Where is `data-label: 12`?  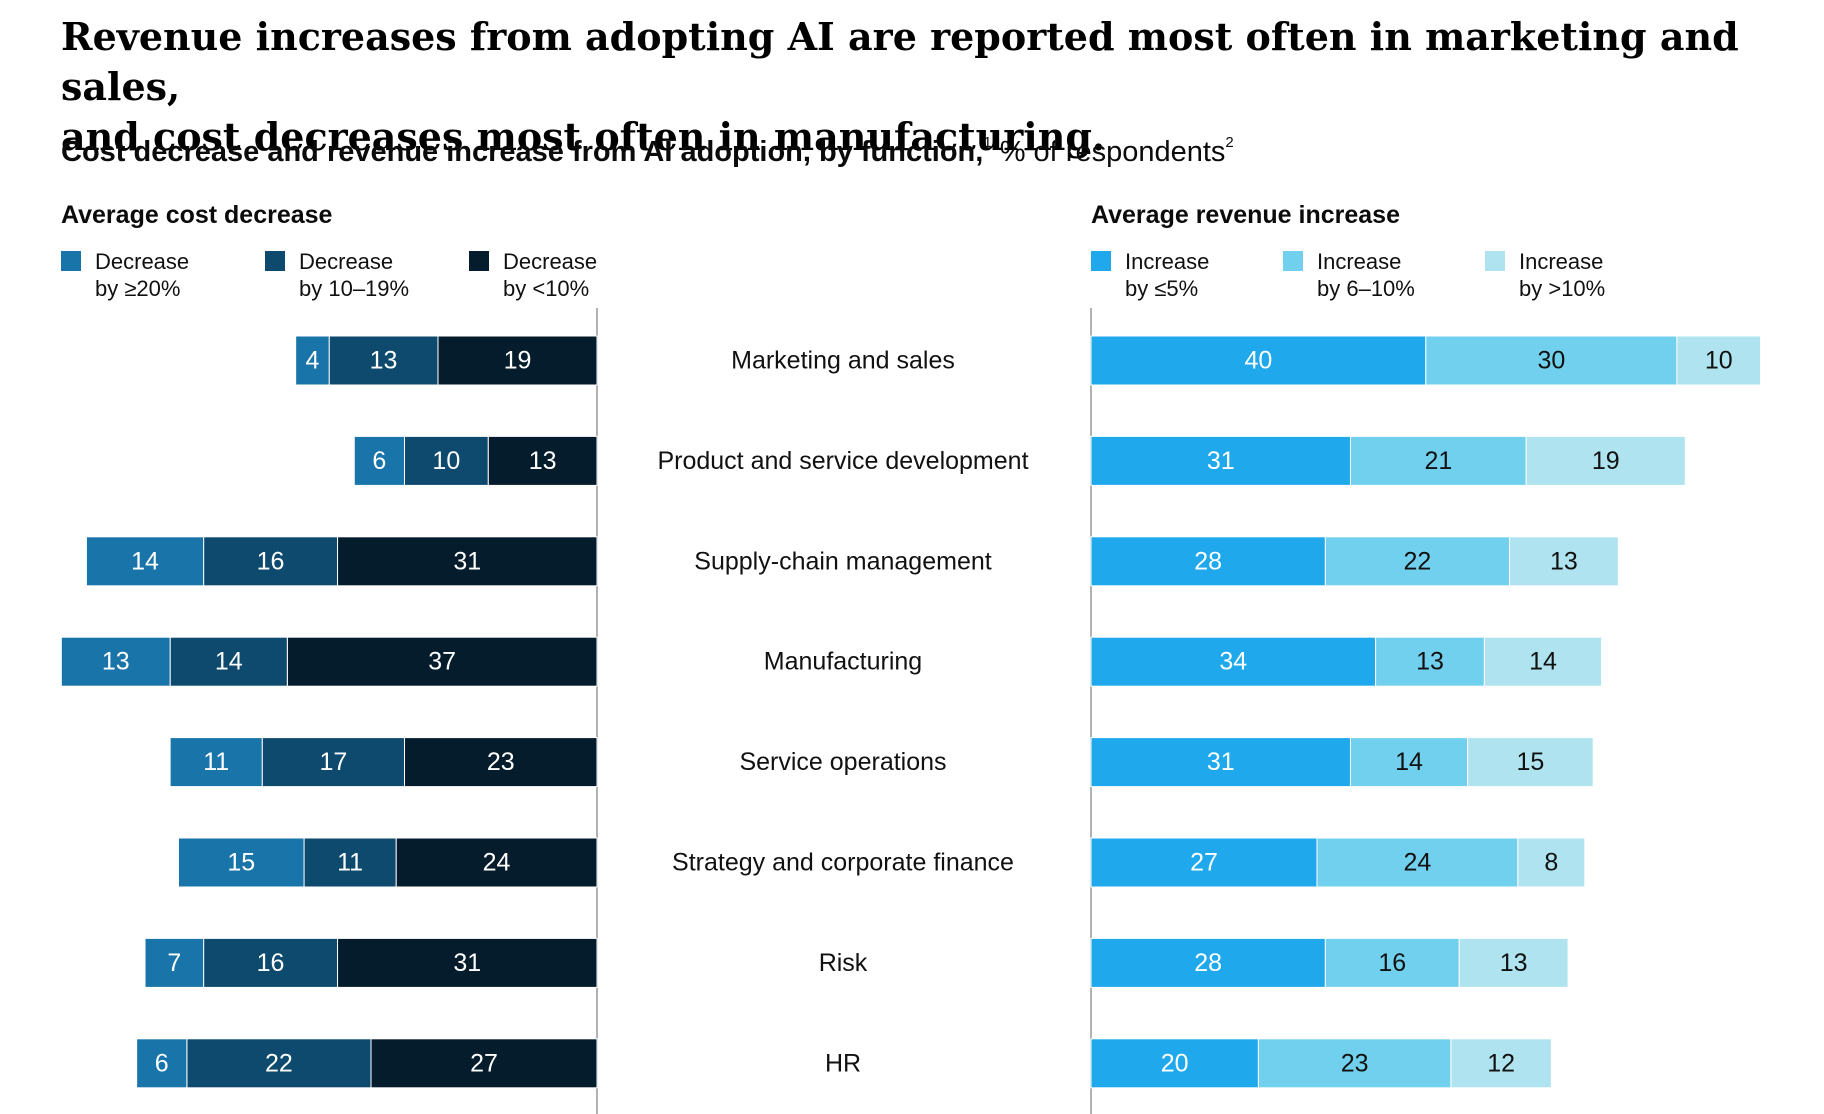 data-label: 12 is located at coordinates (1501, 1063).